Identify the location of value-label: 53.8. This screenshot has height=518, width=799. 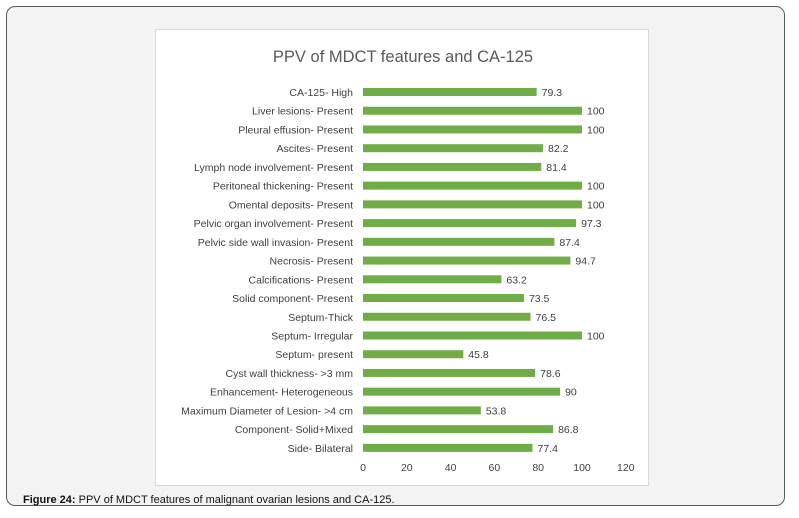
(496, 411).